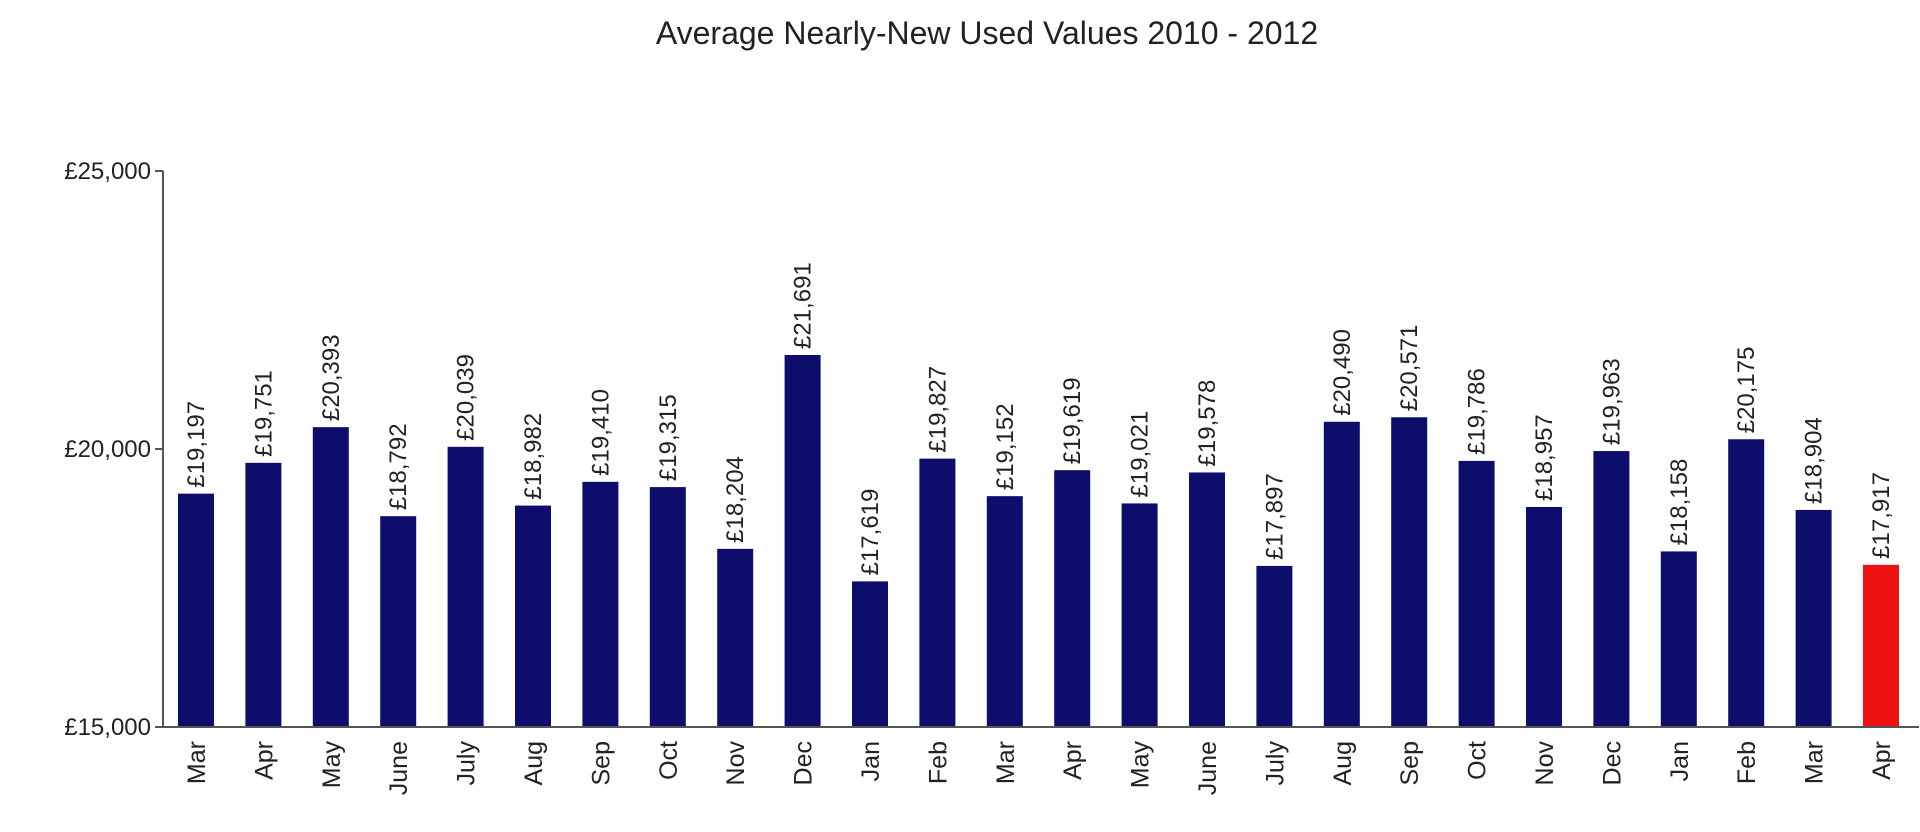 The image size is (1920, 832). What do you see at coordinates (107, 727) in the screenshot?
I see `y-tick-label: £15,000` at bounding box center [107, 727].